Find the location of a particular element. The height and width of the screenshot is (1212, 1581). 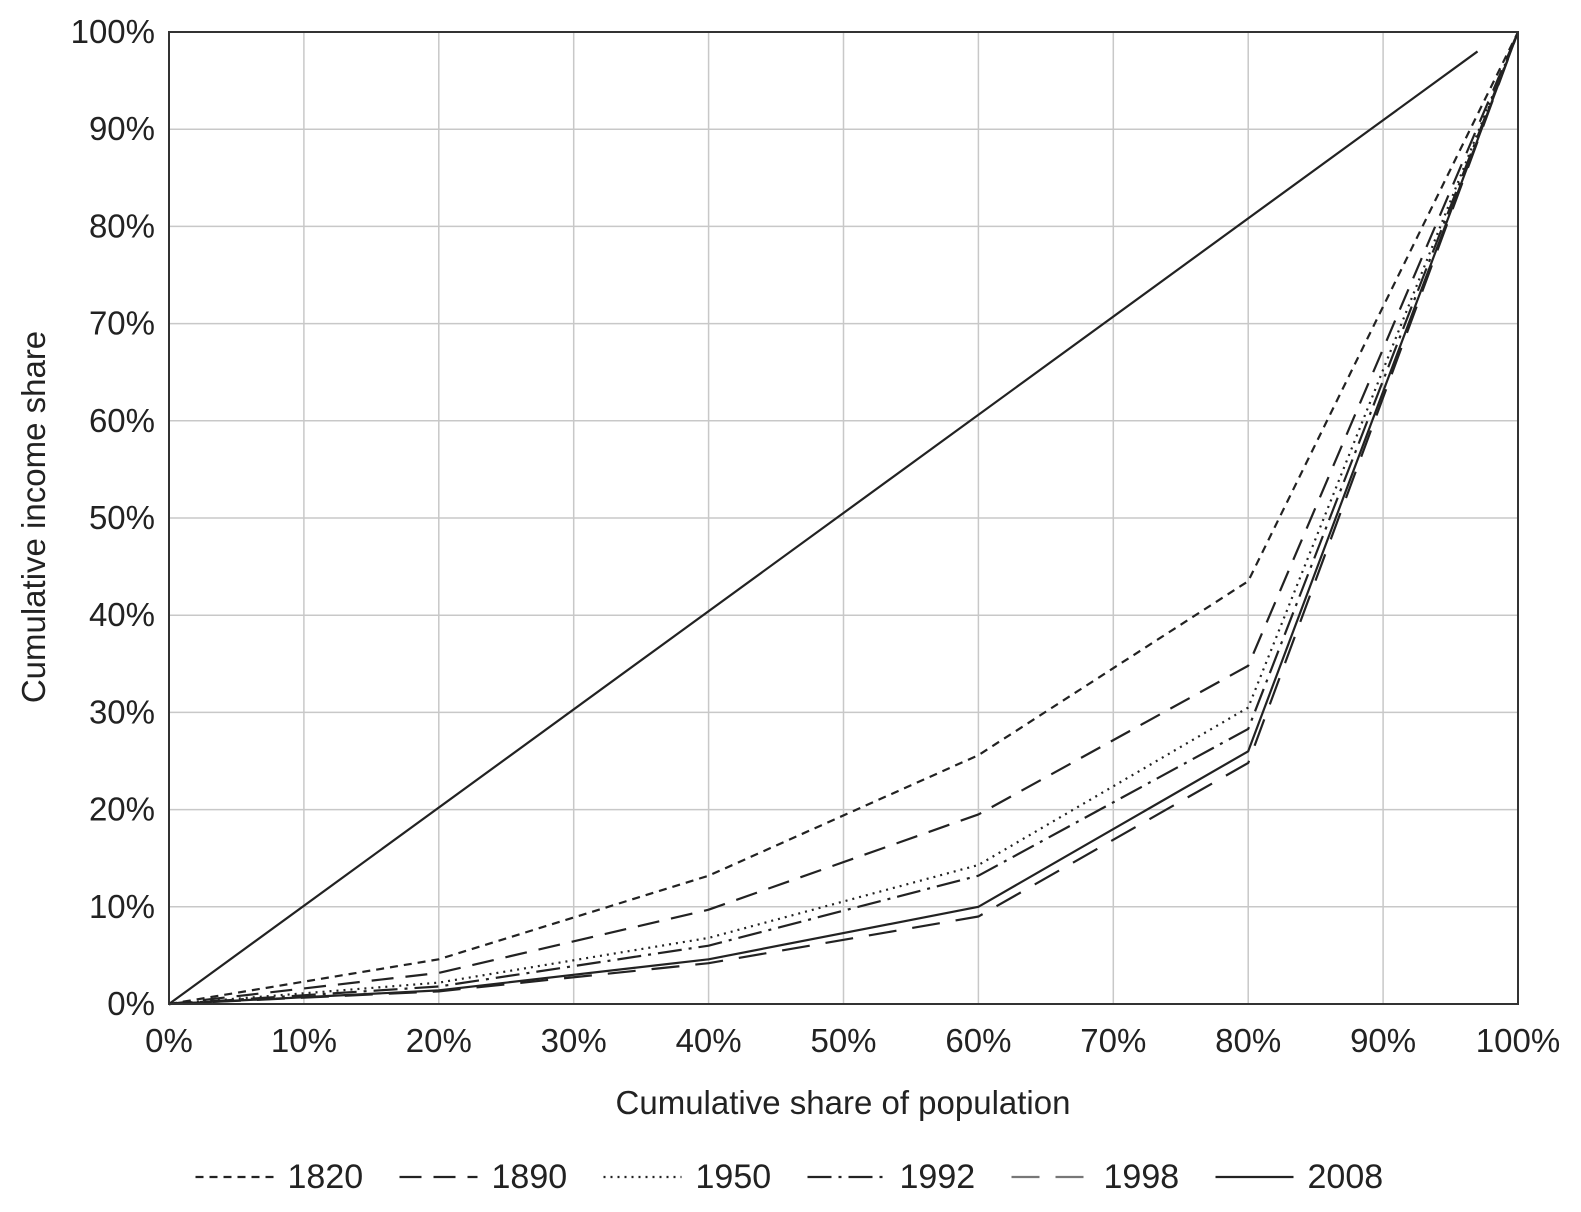

legend-label: 1992 is located at coordinates (938, 1177).